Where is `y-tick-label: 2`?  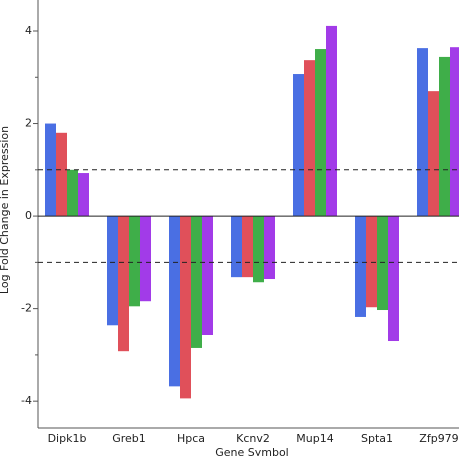
y-tick-label: 2 is located at coordinates (28, 123).